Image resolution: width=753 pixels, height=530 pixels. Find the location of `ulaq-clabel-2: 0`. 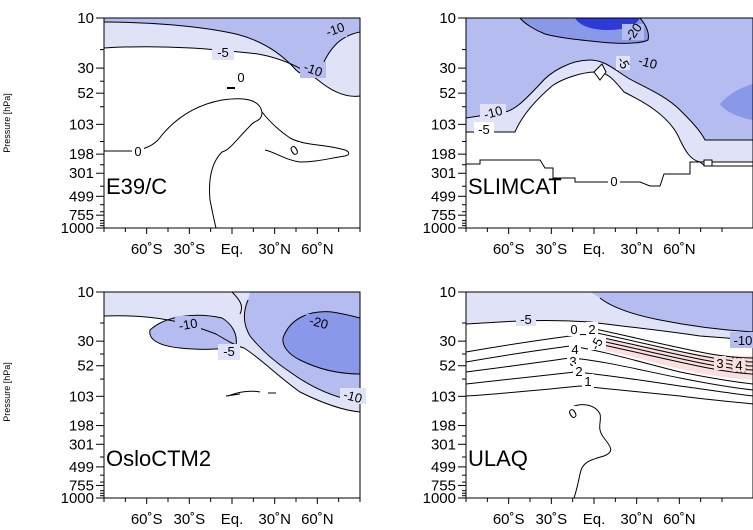

ulaq-clabel-2: 0 is located at coordinates (573, 329).